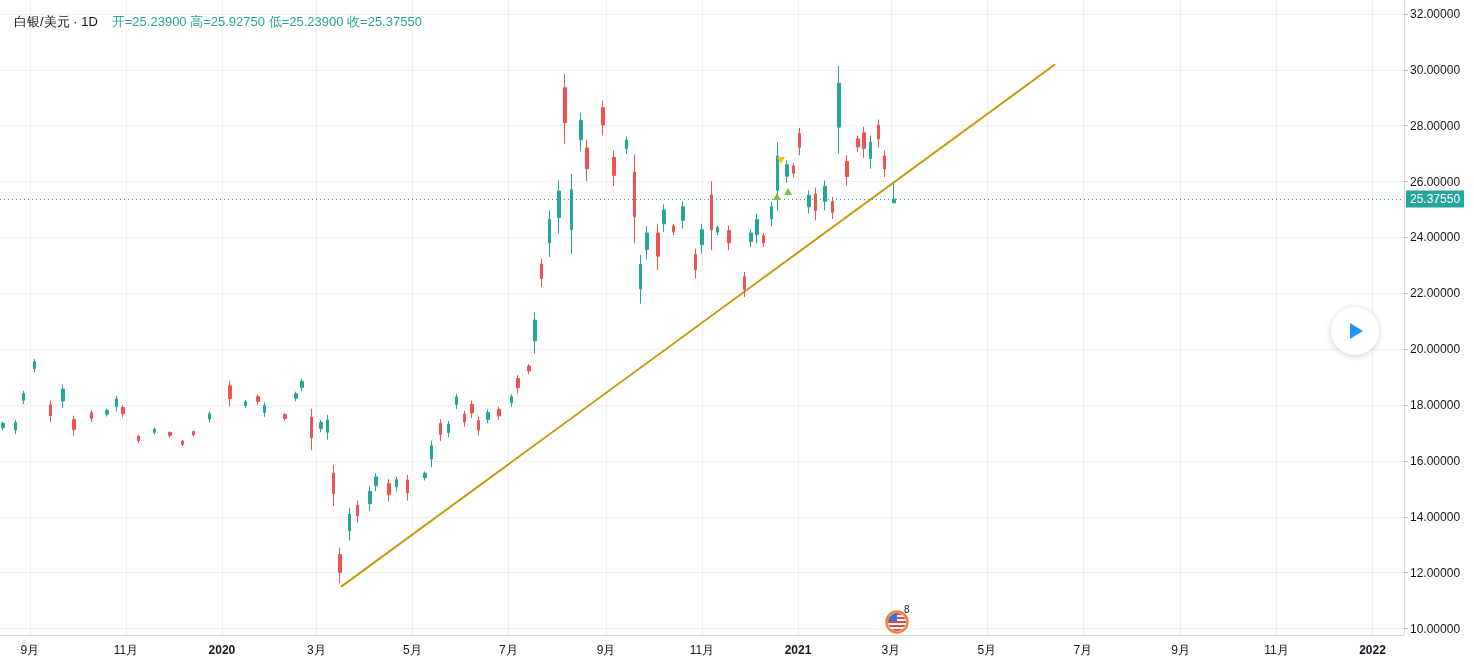 This screenshot has height=663, width=1474. What do you see at coordinates (1435, 198) in the screenshot?
I see `ref-line-label: 25.37550` at bounding box center [1435, 198].